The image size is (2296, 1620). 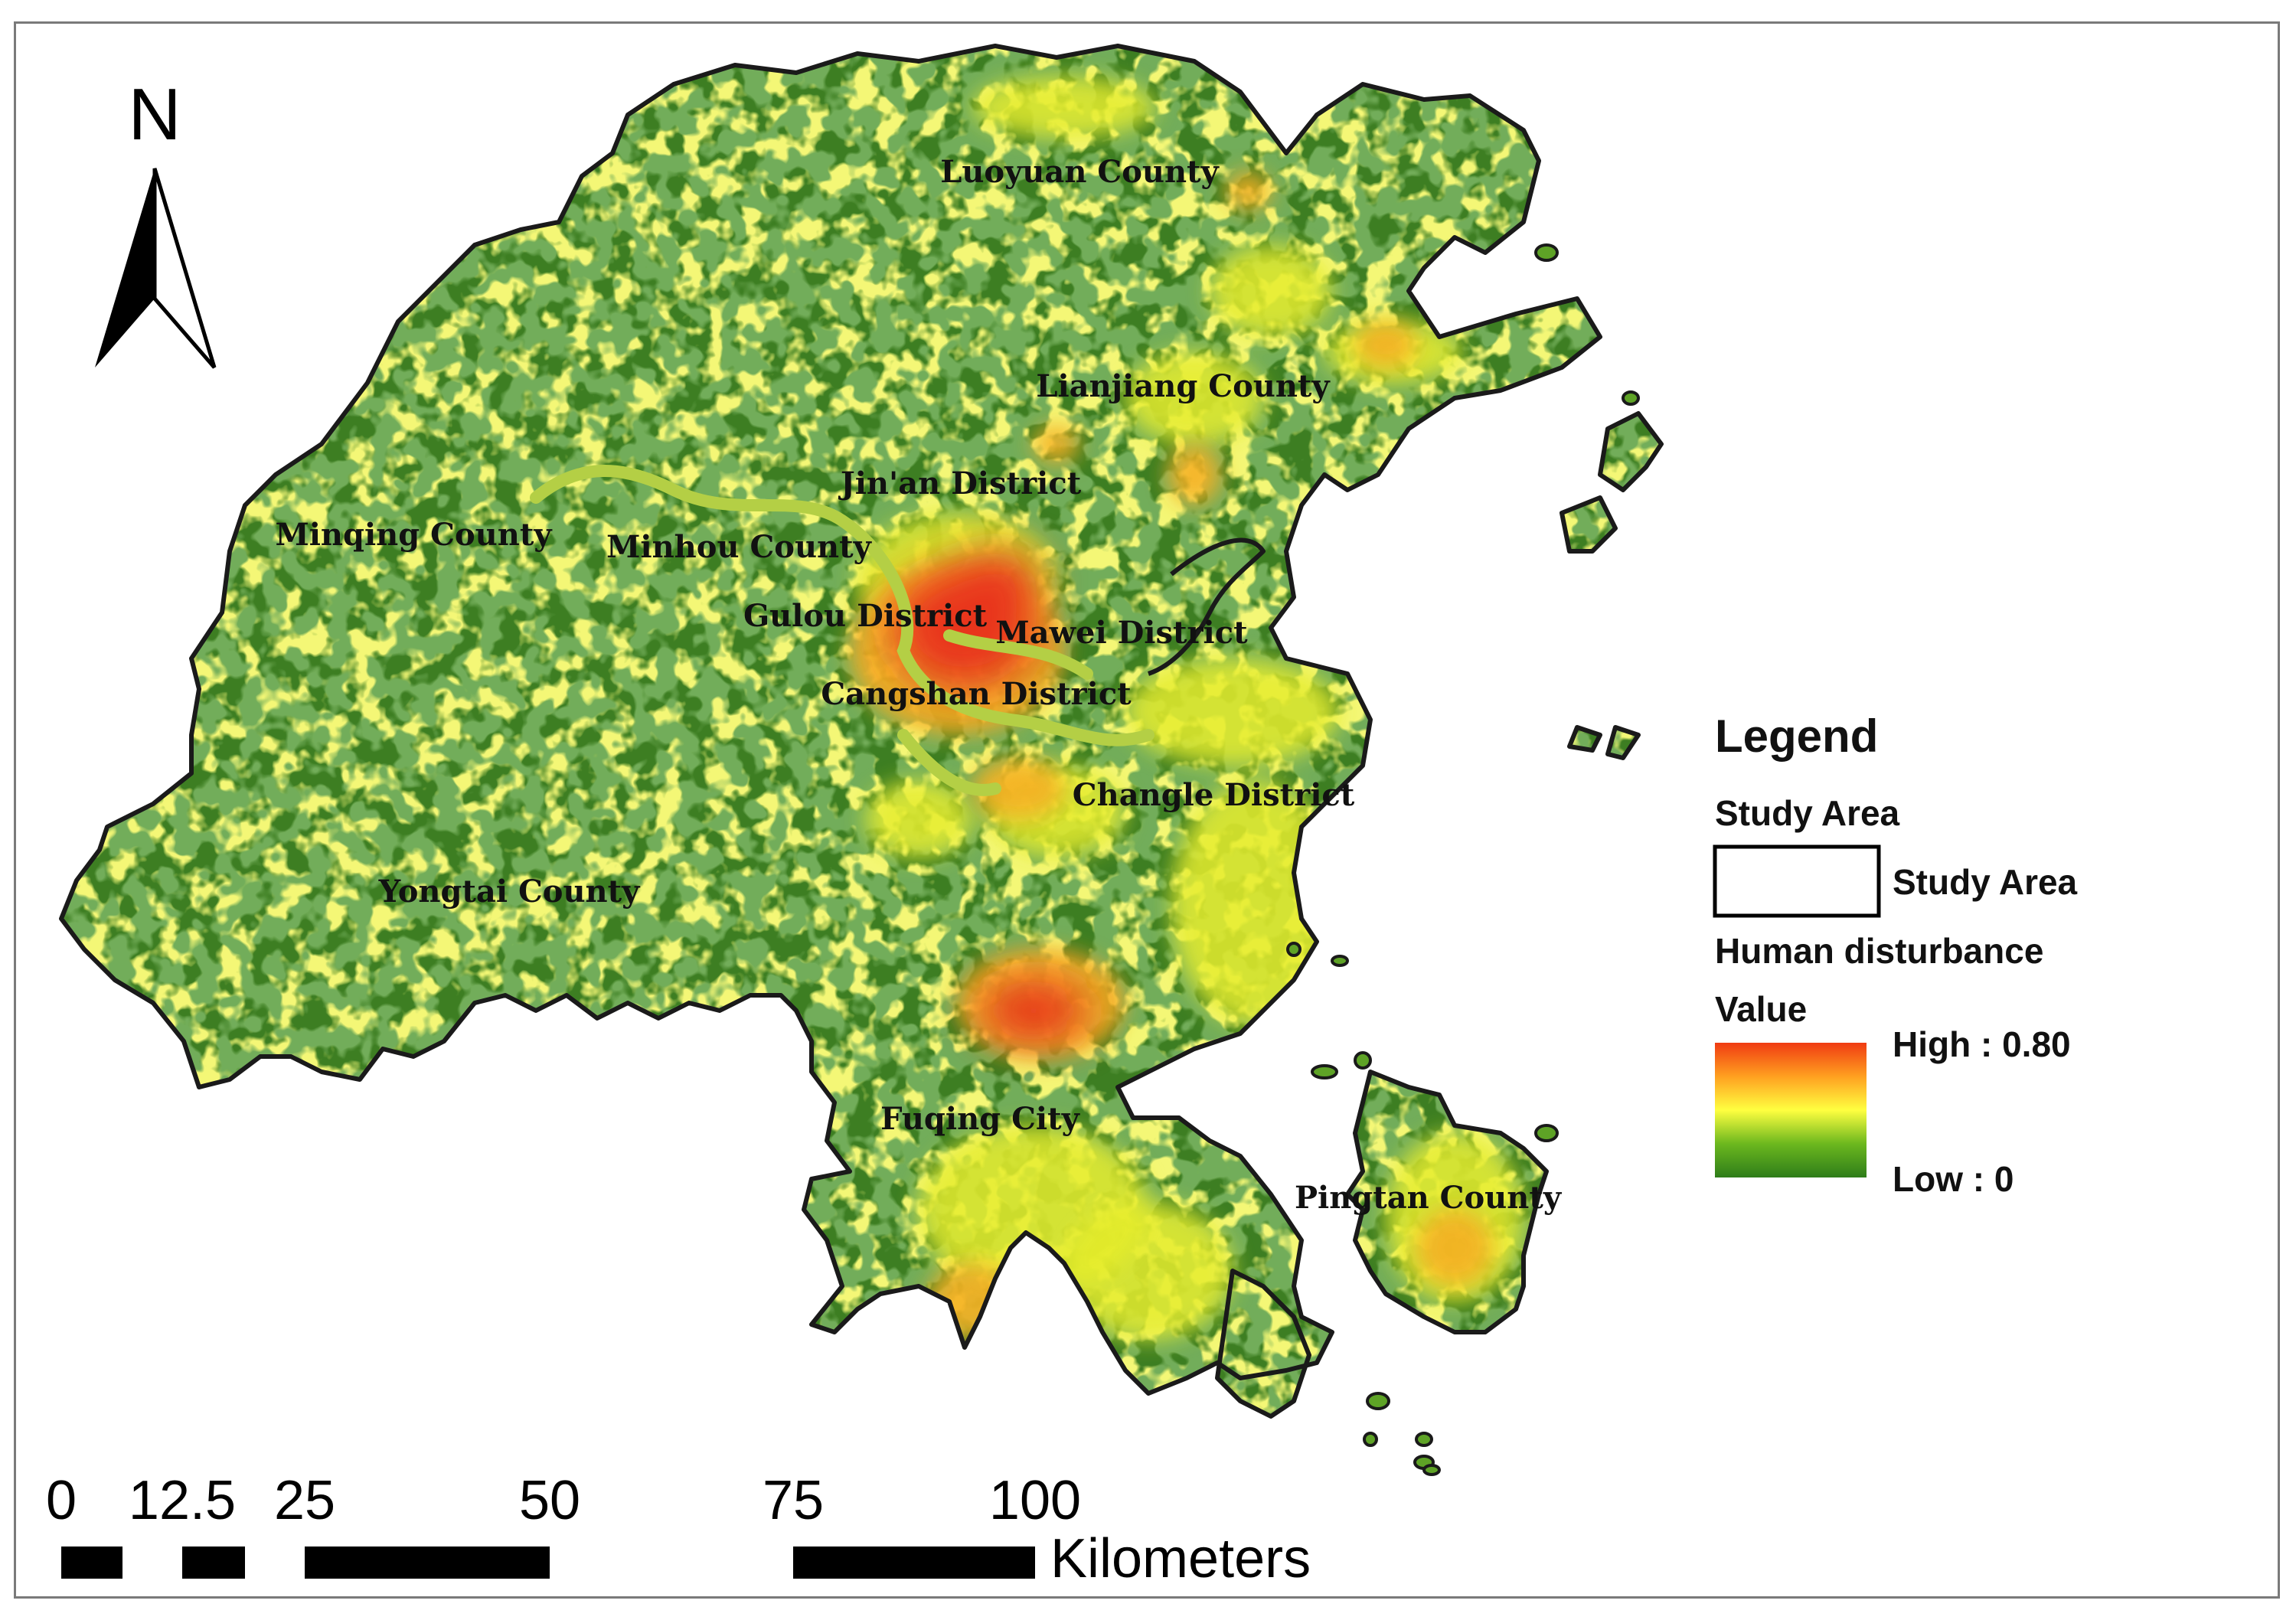 I want to click on north-letter: N, so click(x=154, y=114).